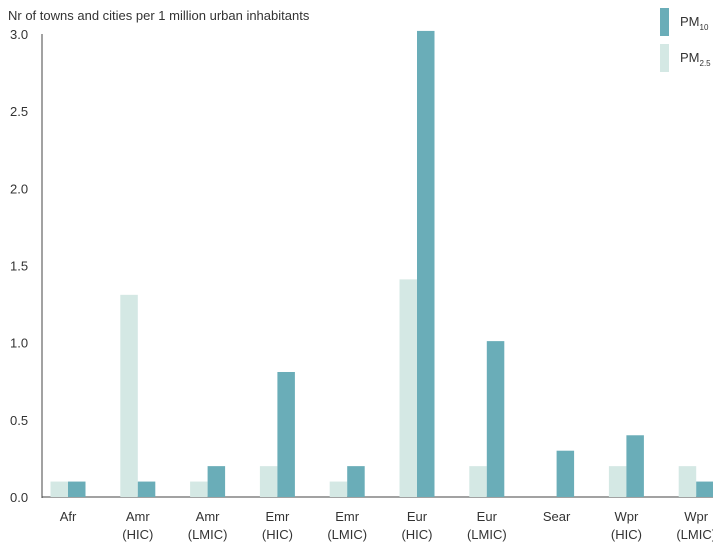  Describe the element at coordinates (19, 34) in the screenshot. I see `y-tick-label: 3.0` at that location.